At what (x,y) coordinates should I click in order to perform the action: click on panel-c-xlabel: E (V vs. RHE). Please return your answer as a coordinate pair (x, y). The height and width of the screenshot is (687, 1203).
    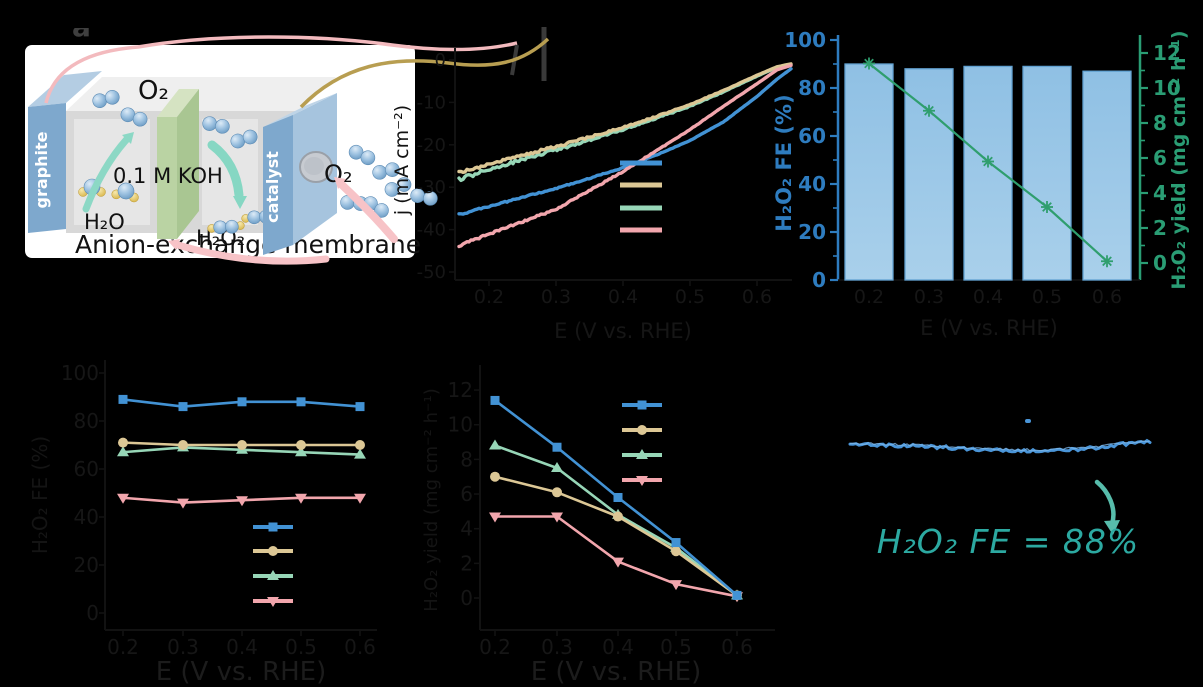
    Looking at the image, I should click on (989, 328).